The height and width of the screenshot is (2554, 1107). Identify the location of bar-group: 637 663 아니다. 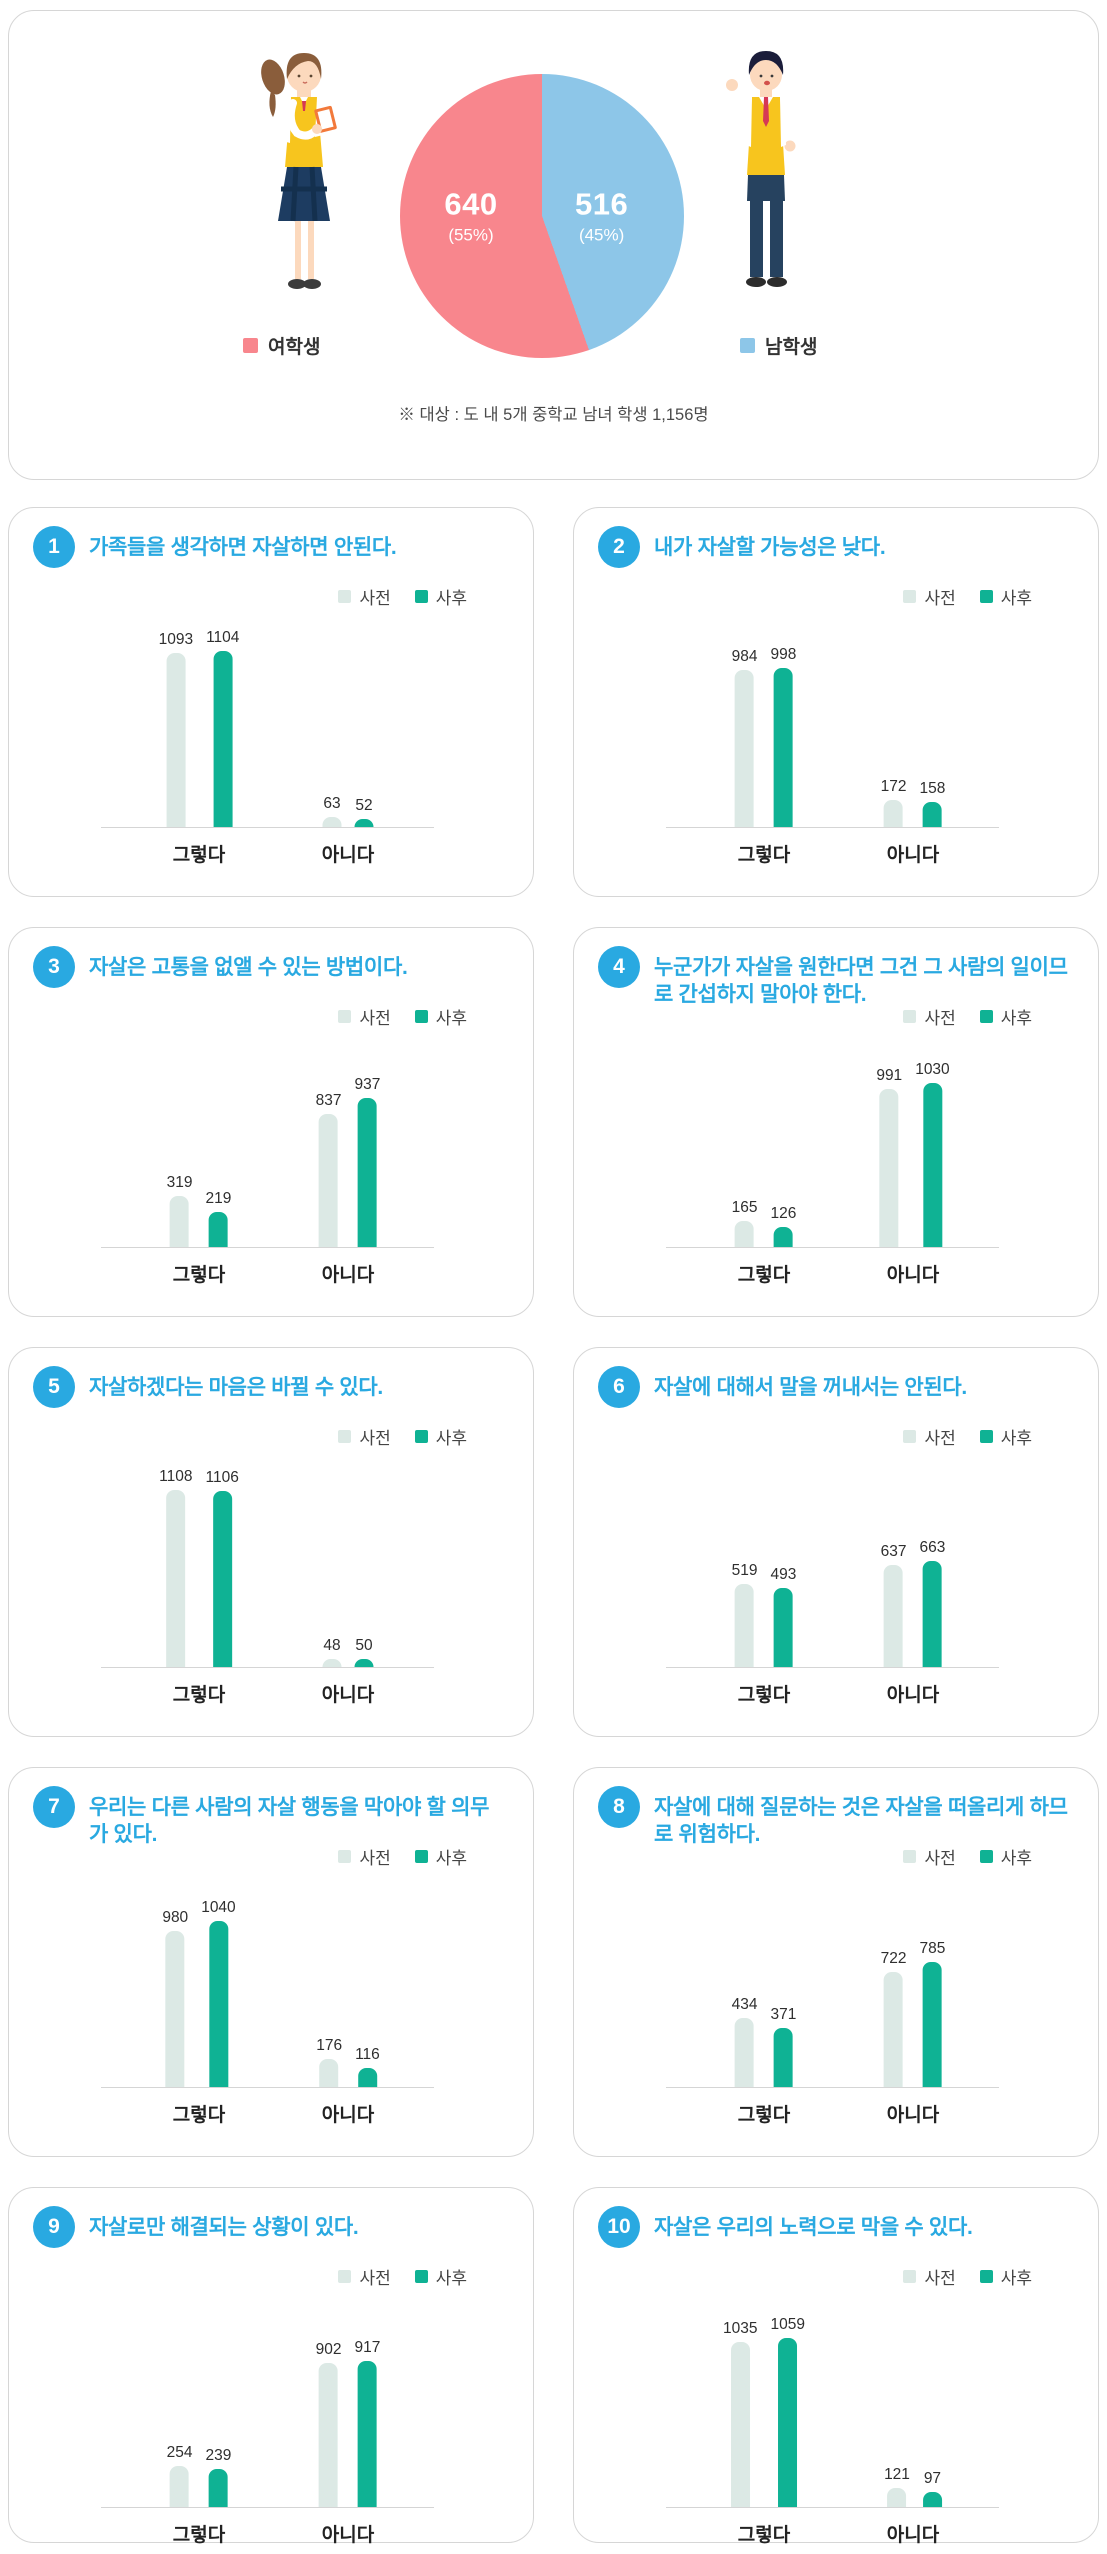
(913, 1622).